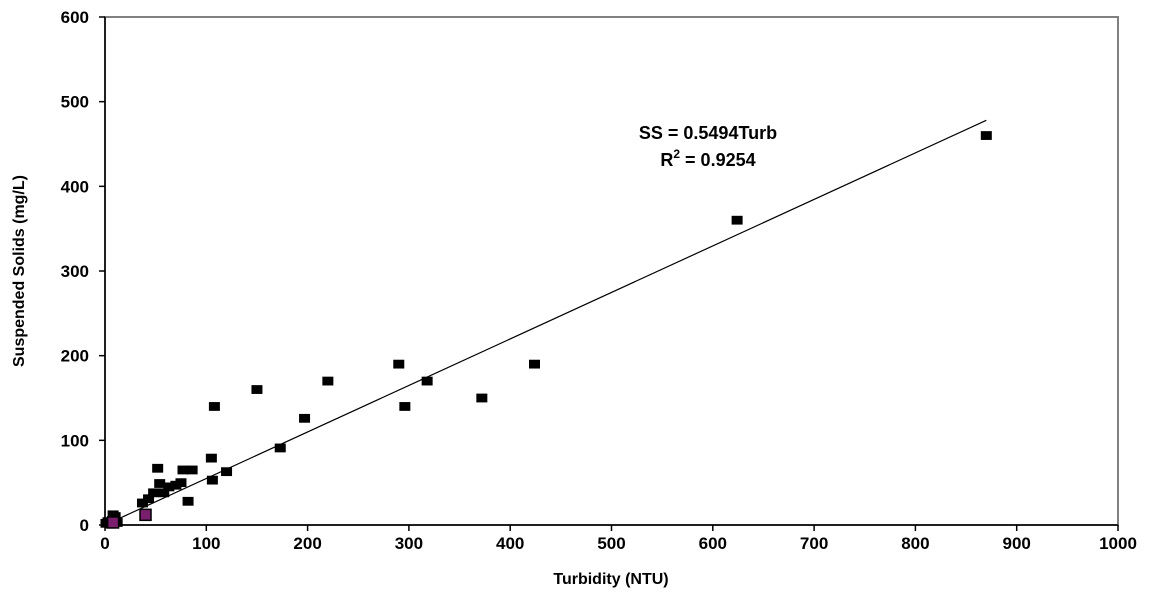  Describe the element at coordinates (206, 543) in the screenshot. I see `x-tick-label: 100` at that location.